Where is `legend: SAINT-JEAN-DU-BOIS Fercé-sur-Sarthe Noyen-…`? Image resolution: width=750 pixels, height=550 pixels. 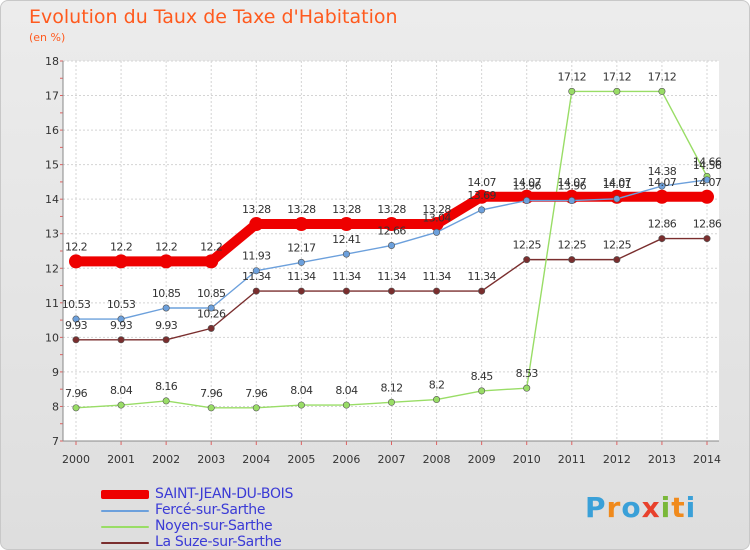 legend: SAINT-JEAN-DU-BOIS Fercé-sur-Sarthe Noyen-… is located at coordinates (261, 517).